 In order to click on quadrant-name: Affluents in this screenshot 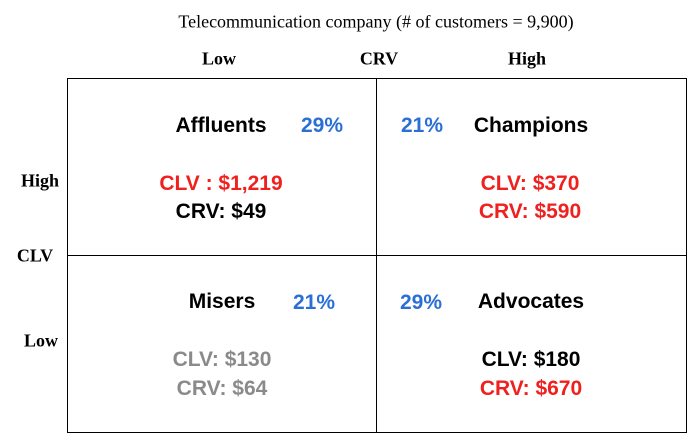, I will do `click(221, 125)`.